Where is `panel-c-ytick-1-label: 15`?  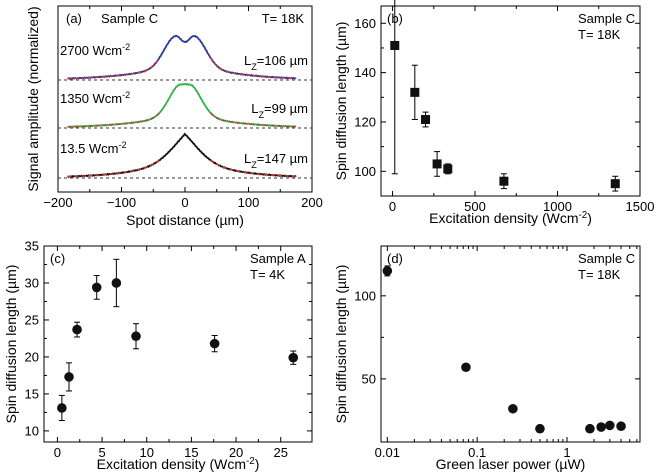 panel-c-ytick-1-label: 15 is located at coordinates (32, 393).